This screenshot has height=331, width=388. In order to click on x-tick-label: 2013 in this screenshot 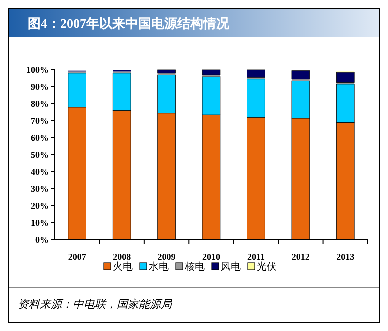, I will do `click(346, 257)`.